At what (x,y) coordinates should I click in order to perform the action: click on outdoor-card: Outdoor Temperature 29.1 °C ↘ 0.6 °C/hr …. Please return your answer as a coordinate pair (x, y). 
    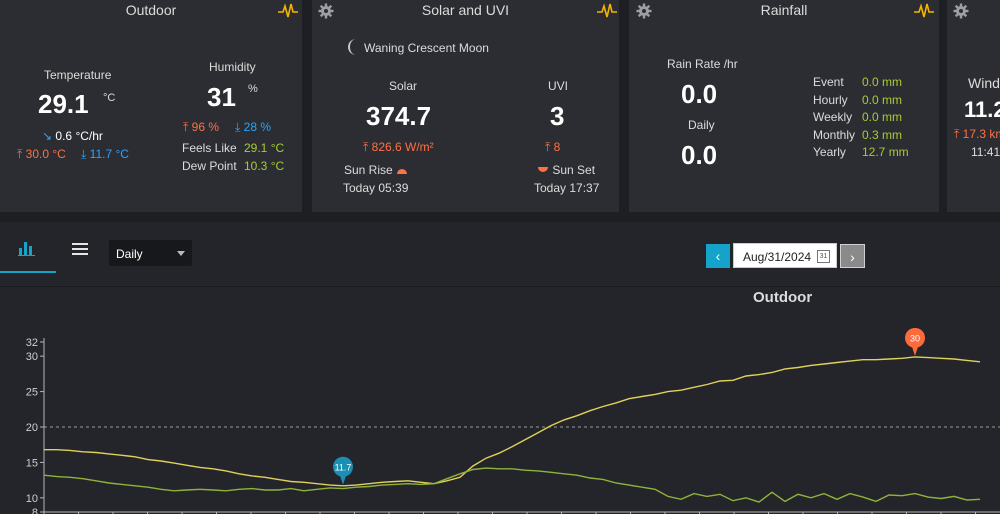
    Looking at the image, I should click on (151, 106).